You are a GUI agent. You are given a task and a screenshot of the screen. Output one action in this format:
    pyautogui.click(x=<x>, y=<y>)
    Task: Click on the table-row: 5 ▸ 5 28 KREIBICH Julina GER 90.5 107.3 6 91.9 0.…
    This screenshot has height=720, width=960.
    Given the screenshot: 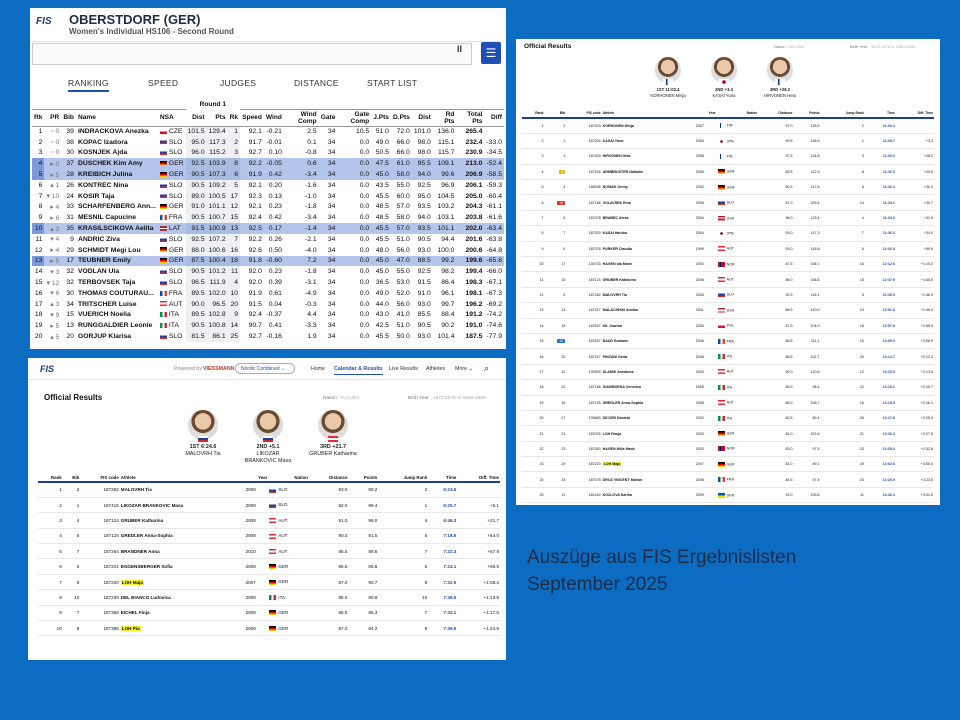 What is the action you would take?
    pyautogui.click(x=268, y=174)
    